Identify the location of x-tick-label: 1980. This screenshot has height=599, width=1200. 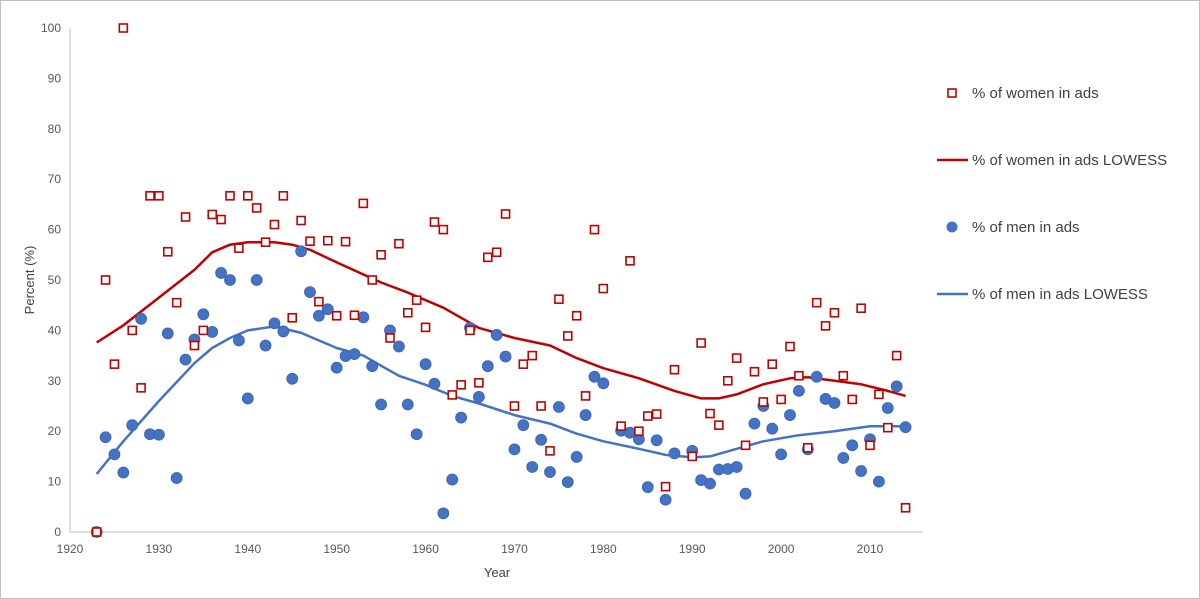
(603, 549).